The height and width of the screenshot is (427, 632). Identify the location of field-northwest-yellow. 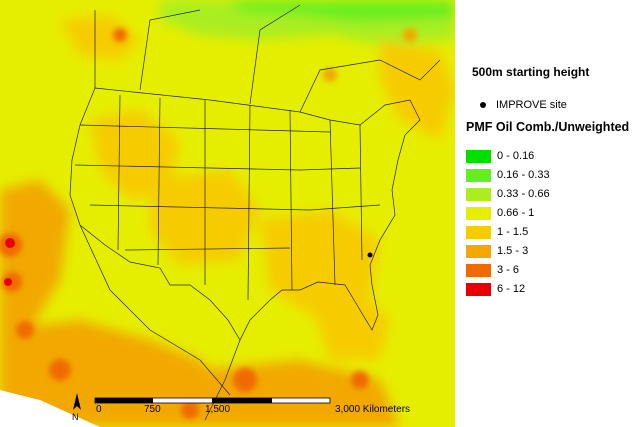
(100, 37).